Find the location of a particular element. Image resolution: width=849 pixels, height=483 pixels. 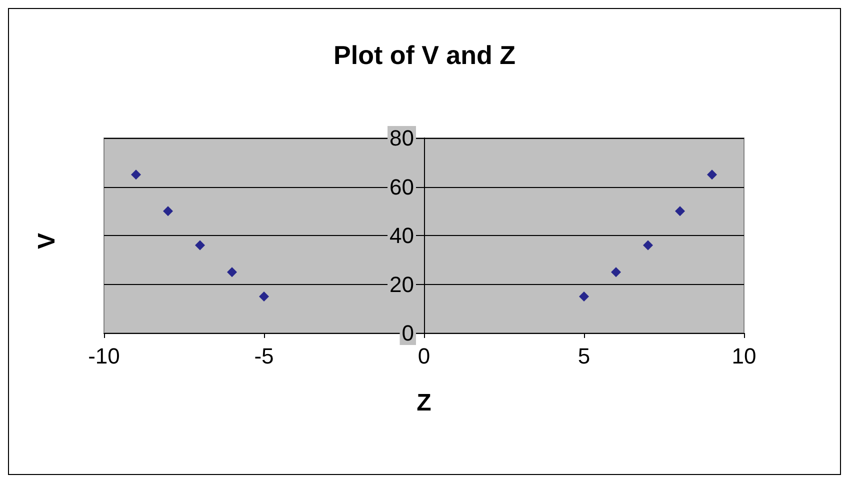

x-tick-label: 0 is located at coordinates (424, 356).